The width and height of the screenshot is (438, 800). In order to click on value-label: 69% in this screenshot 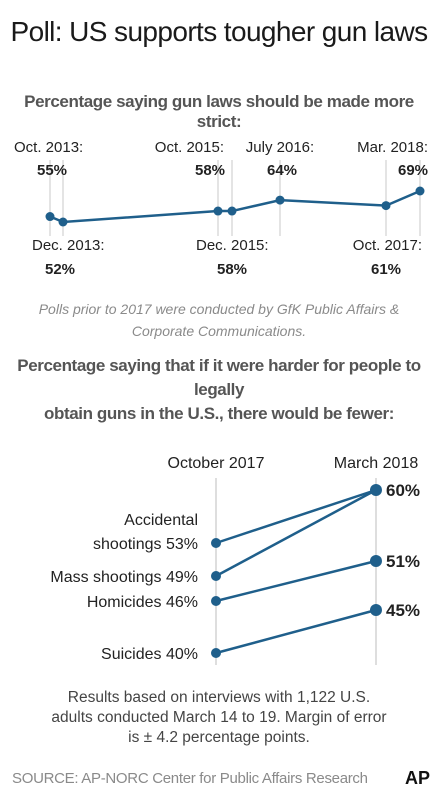, I will do `click(413, 170)`.